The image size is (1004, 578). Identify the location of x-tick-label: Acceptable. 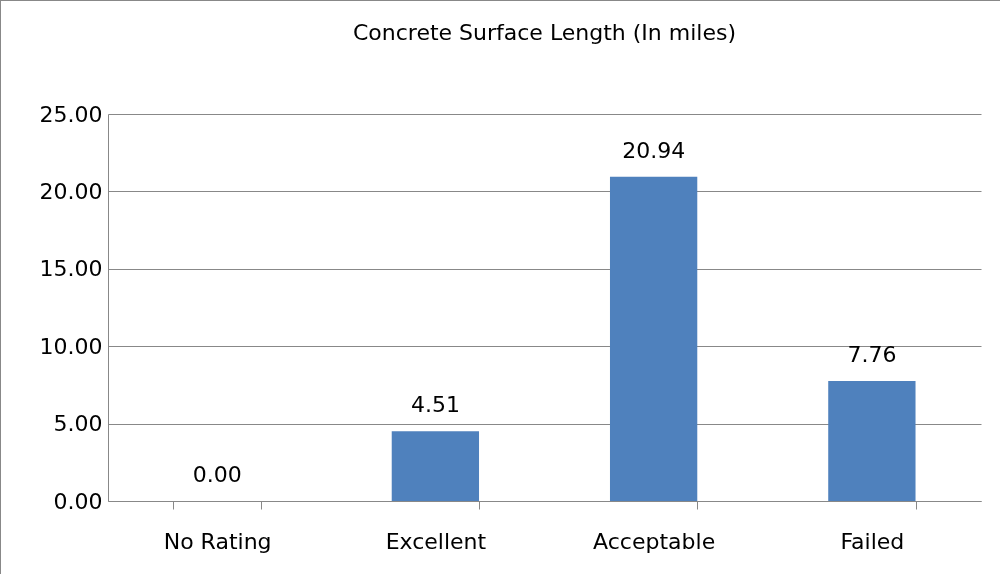
(654, 541).